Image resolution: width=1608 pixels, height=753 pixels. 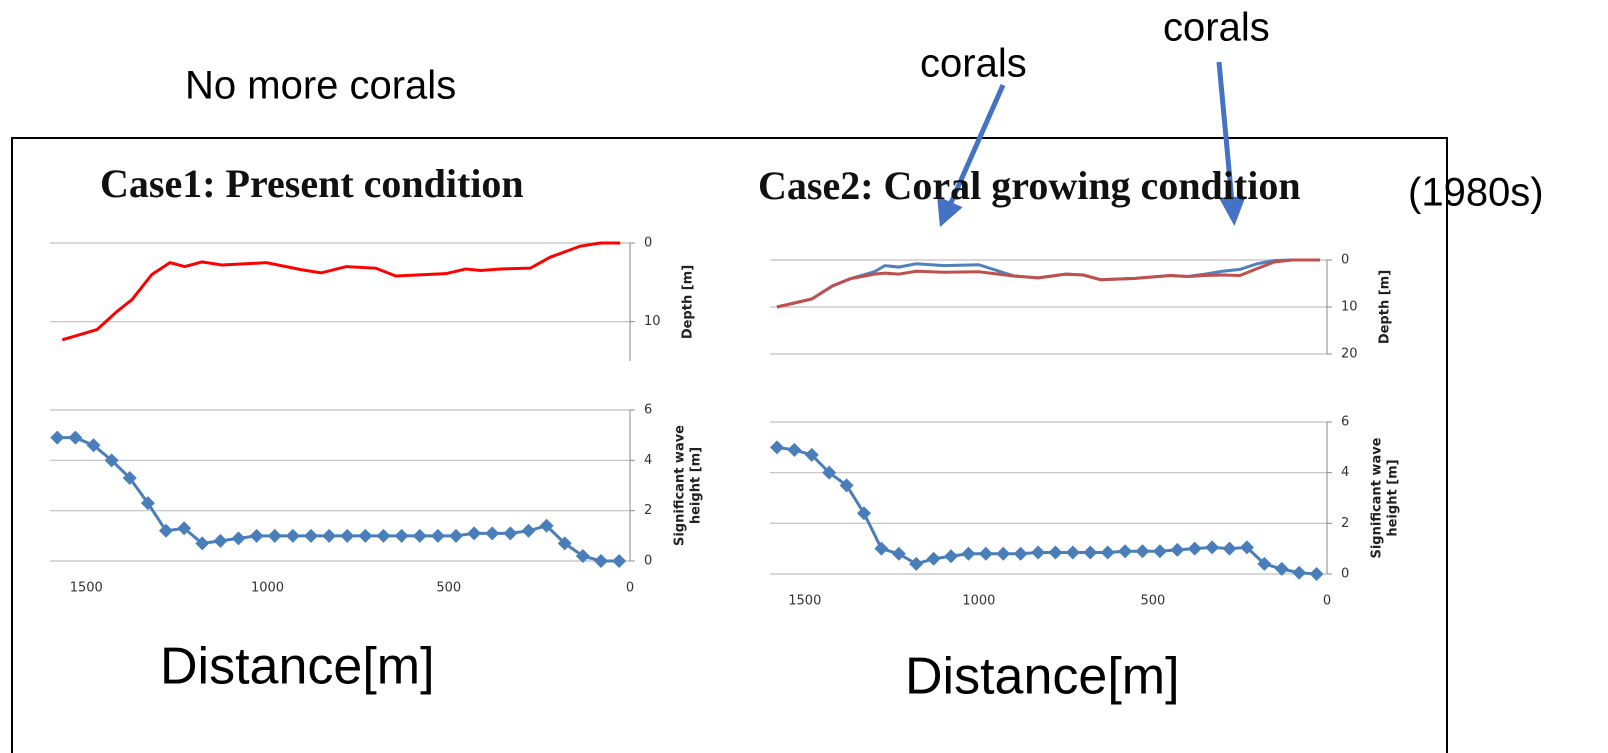 What do you see at coordinates (1153, 601) in the screenshot?
I see `x-tick-label: 500` at bounding box center [1153, 601].